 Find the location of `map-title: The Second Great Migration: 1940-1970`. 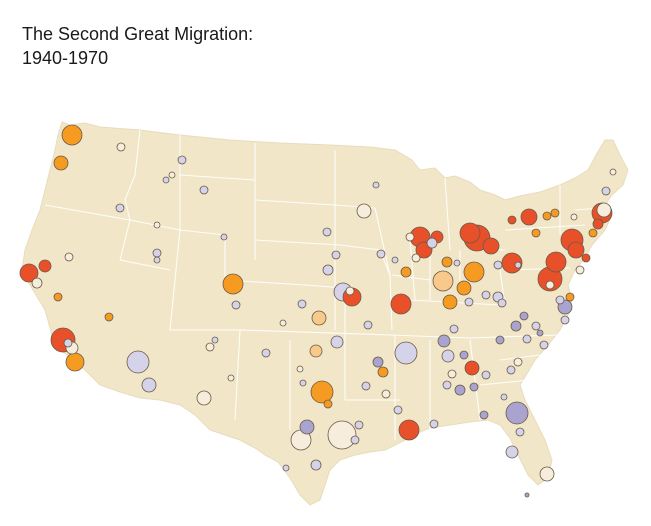

map-title: The Second Great Migration: 1940-1970 is located at coordinates (137, 46).